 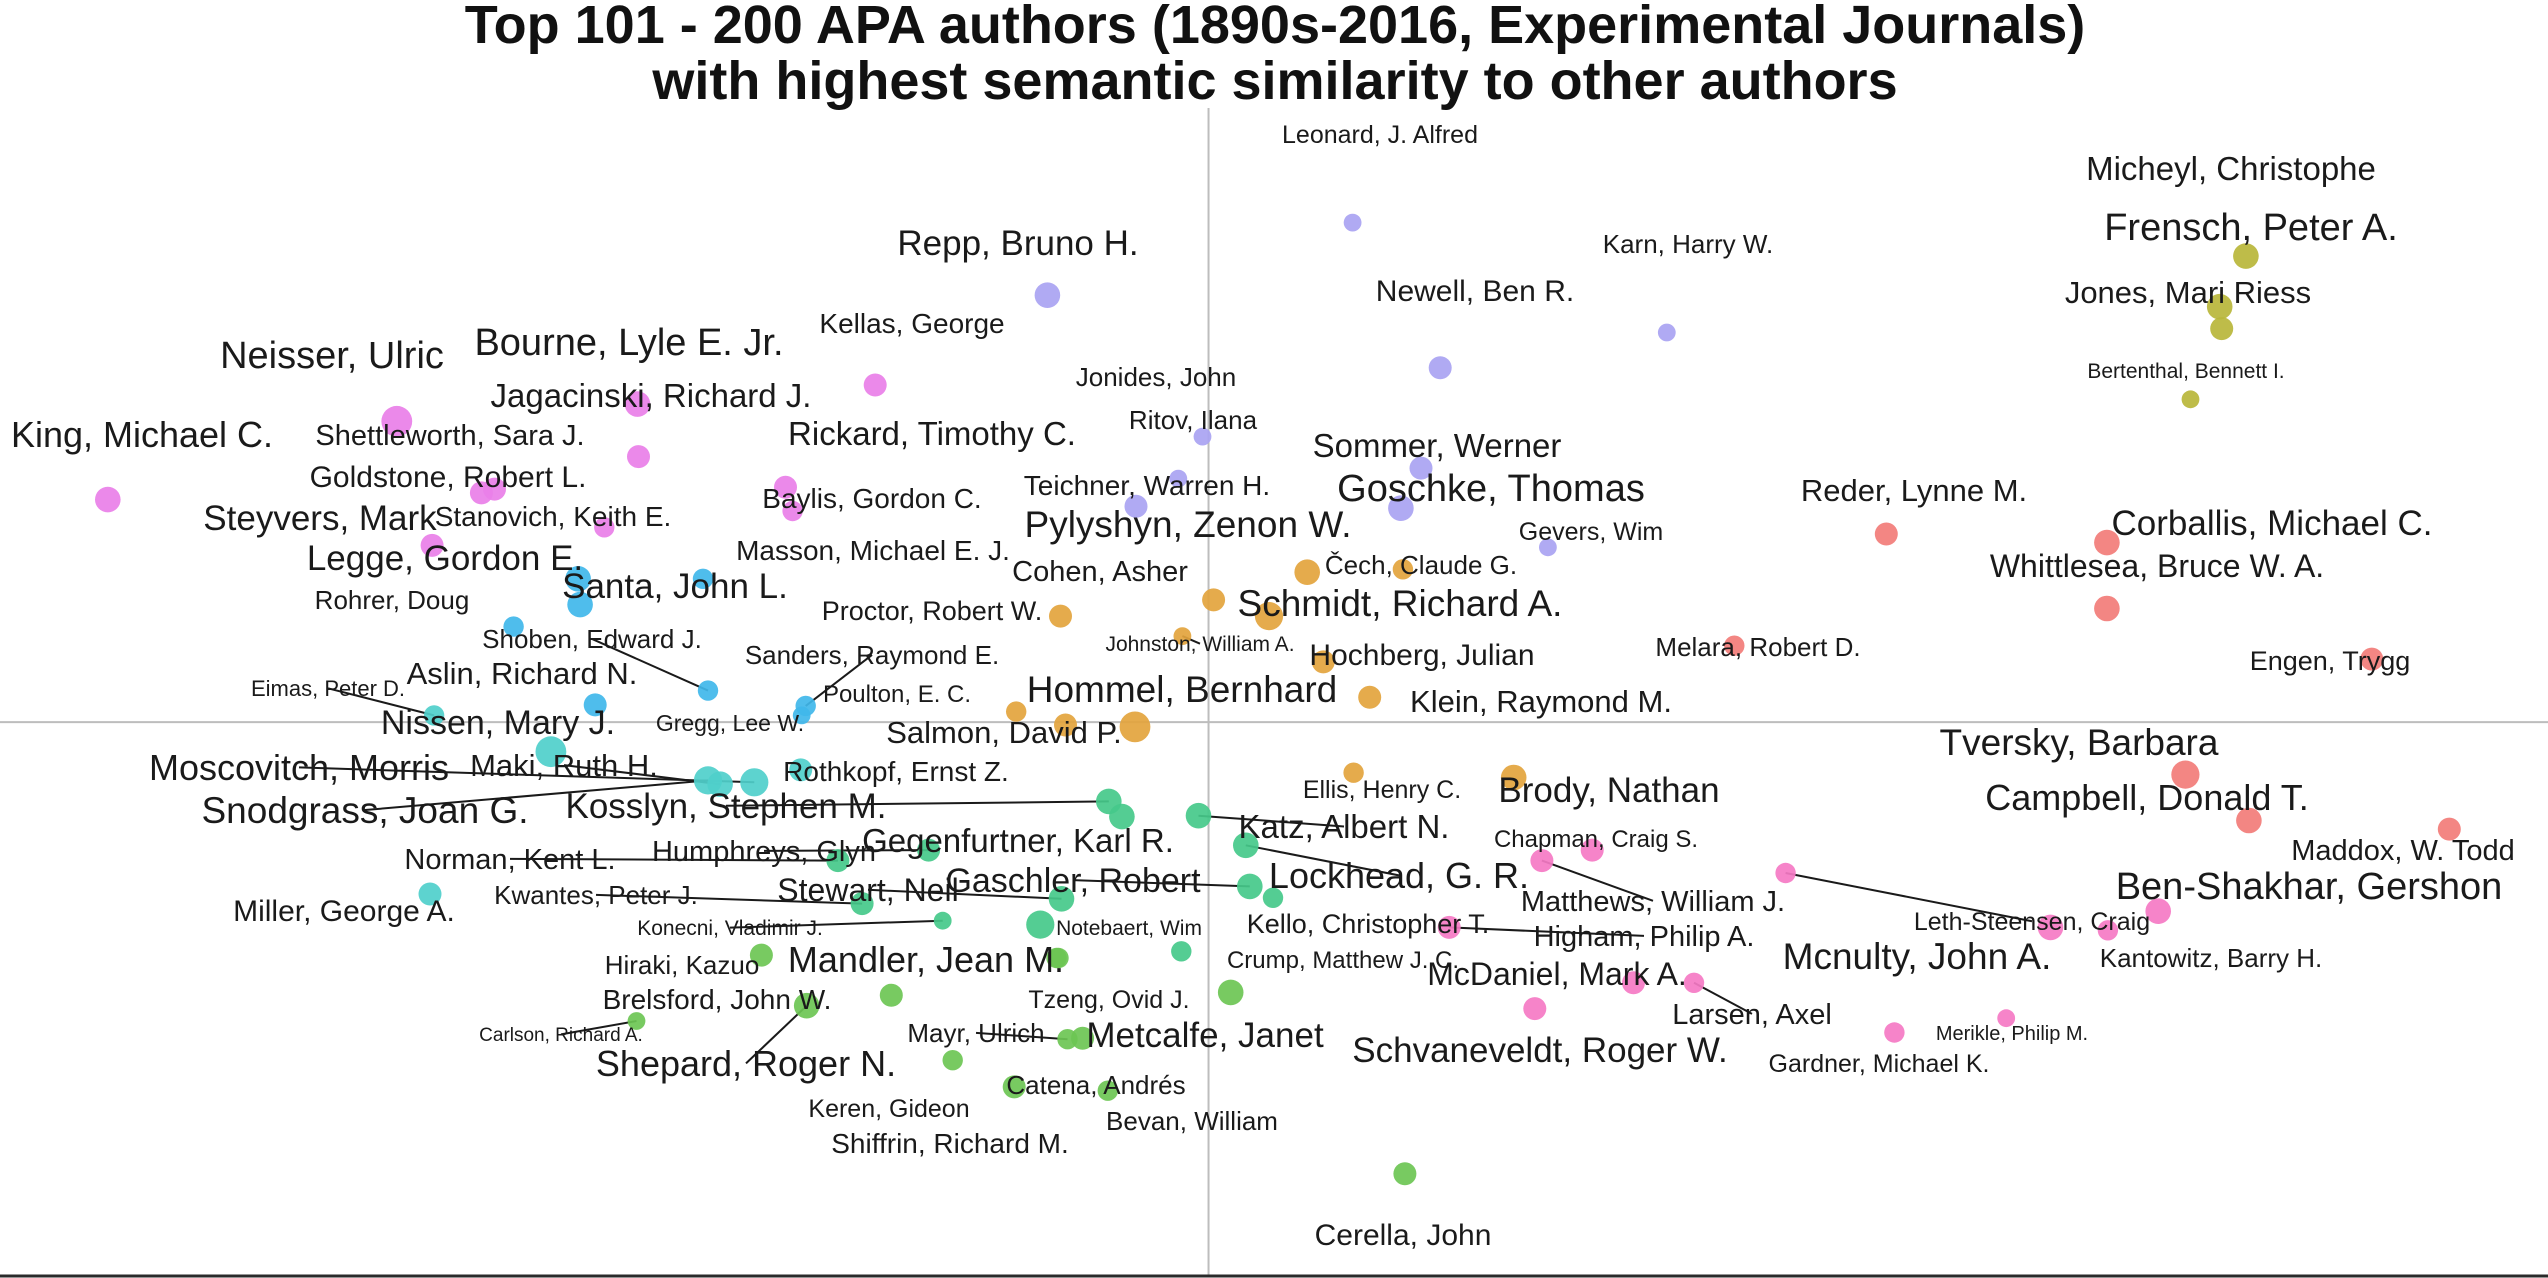 I want to click on point-corballis-michael-c, so click(x=2107, y=542).